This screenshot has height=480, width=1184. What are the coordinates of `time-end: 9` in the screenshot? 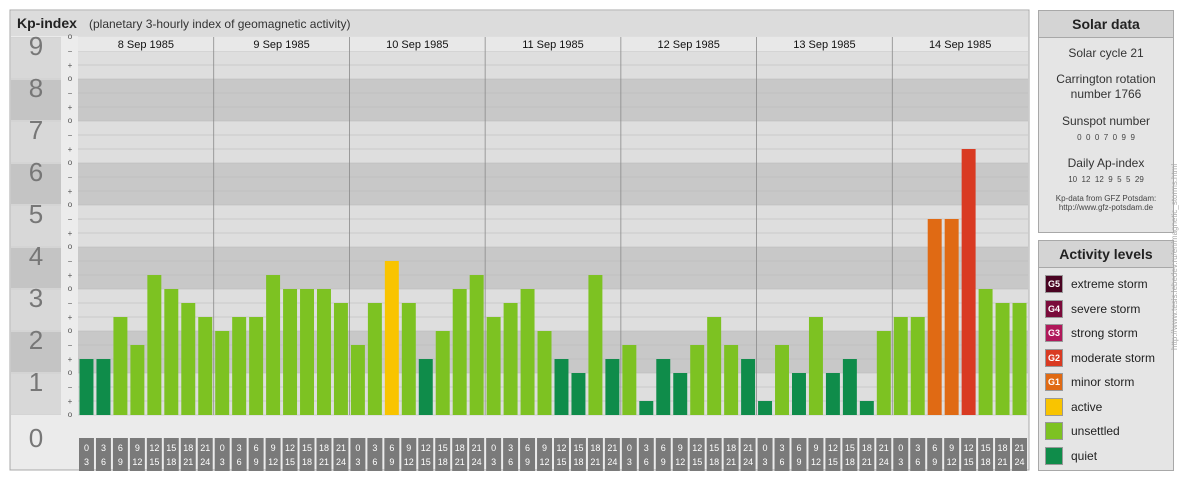 It's located at (391, 462).